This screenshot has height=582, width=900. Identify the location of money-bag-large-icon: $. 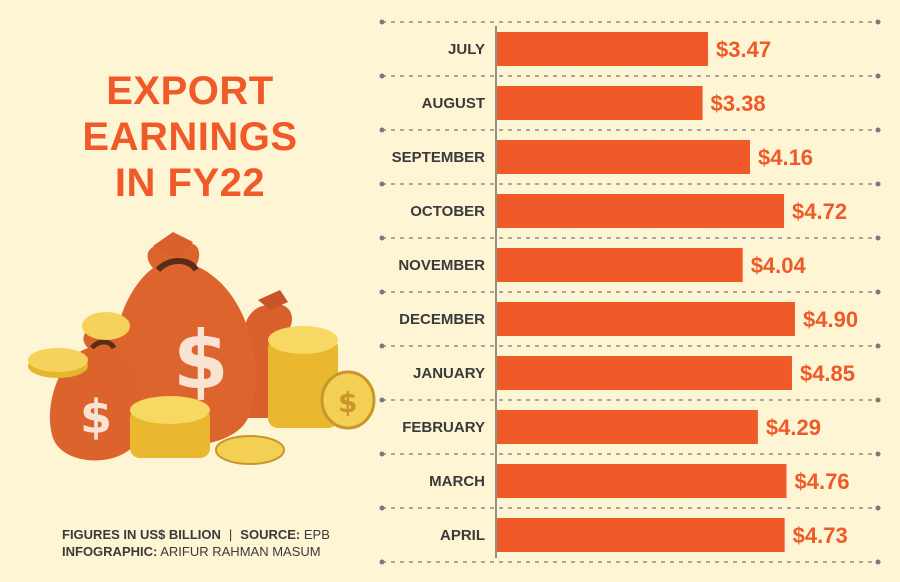
(183, 339).